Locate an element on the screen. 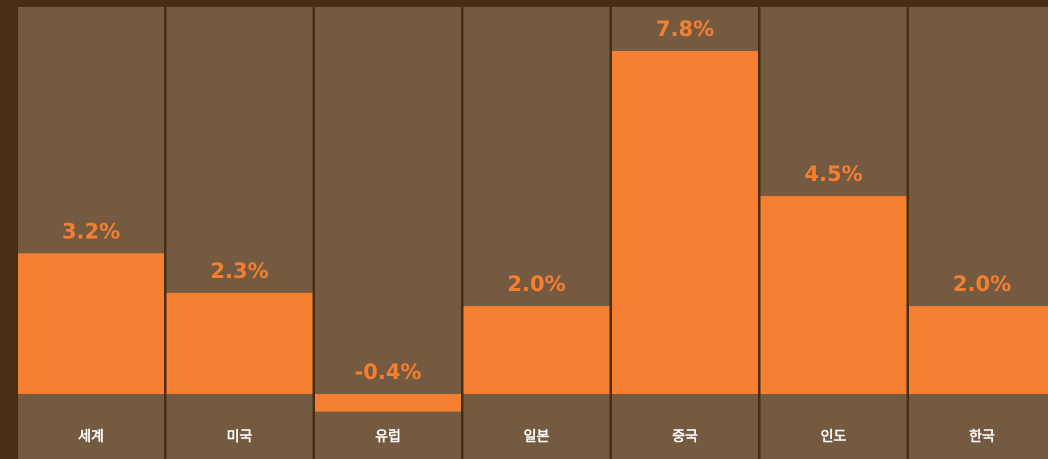 The height and width of the screenshot is (459, 1048). category-label: 인도 is located at coordinates (834, 436).